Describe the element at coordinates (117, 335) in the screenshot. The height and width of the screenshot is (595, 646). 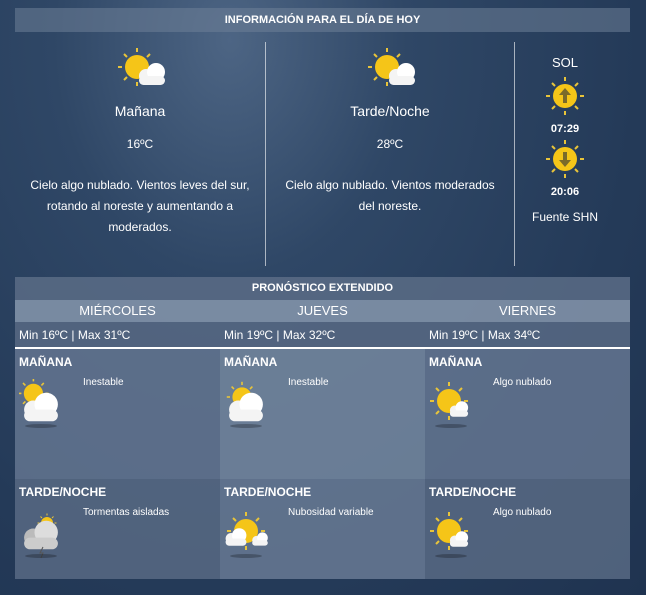
I see `day-minmax: Min 16ºC | Max 31ºC` at that location.